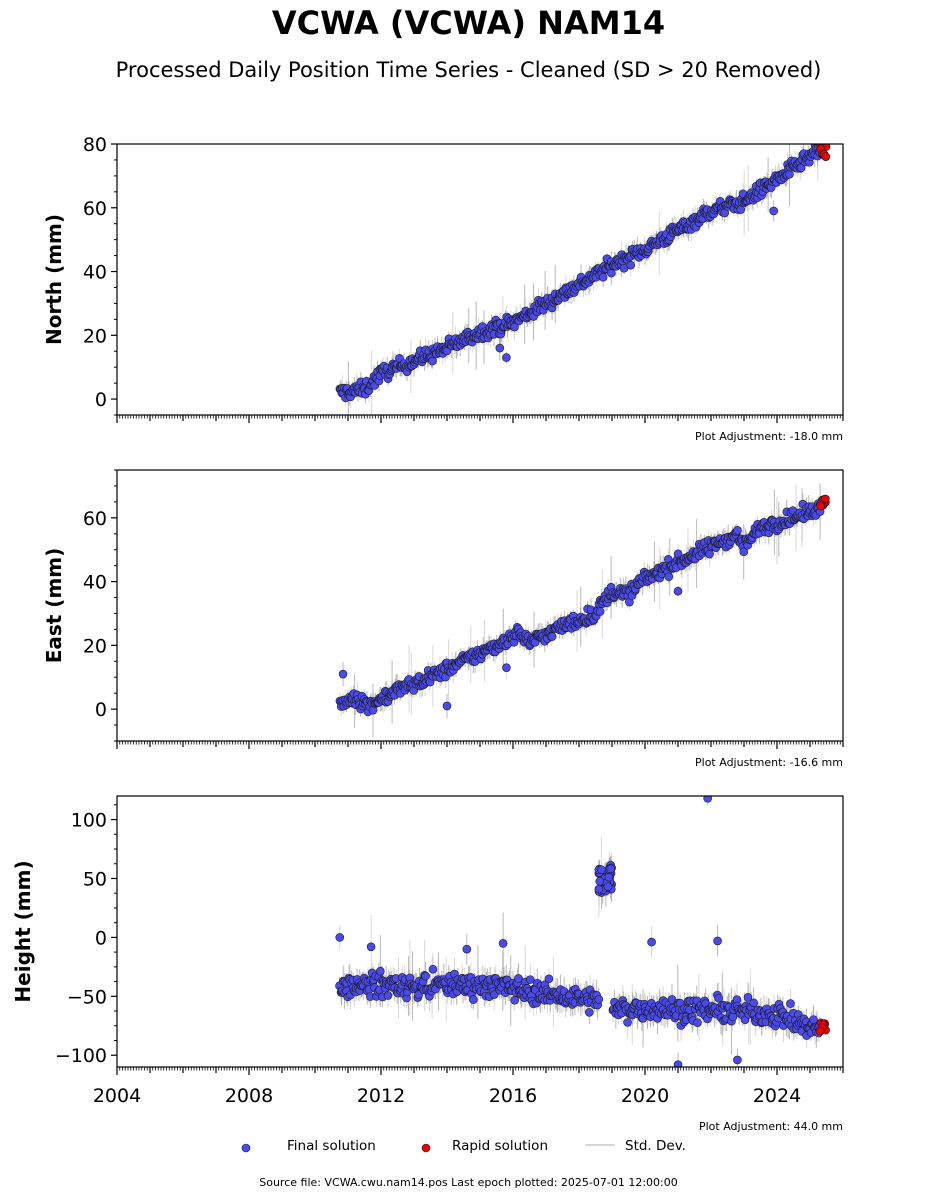 This screenshot has height=1200, width=937. Describe the element at coordinates (500, 1146) in the screenshot. I see `legend-rapid-label: Rapid solution` at that location.